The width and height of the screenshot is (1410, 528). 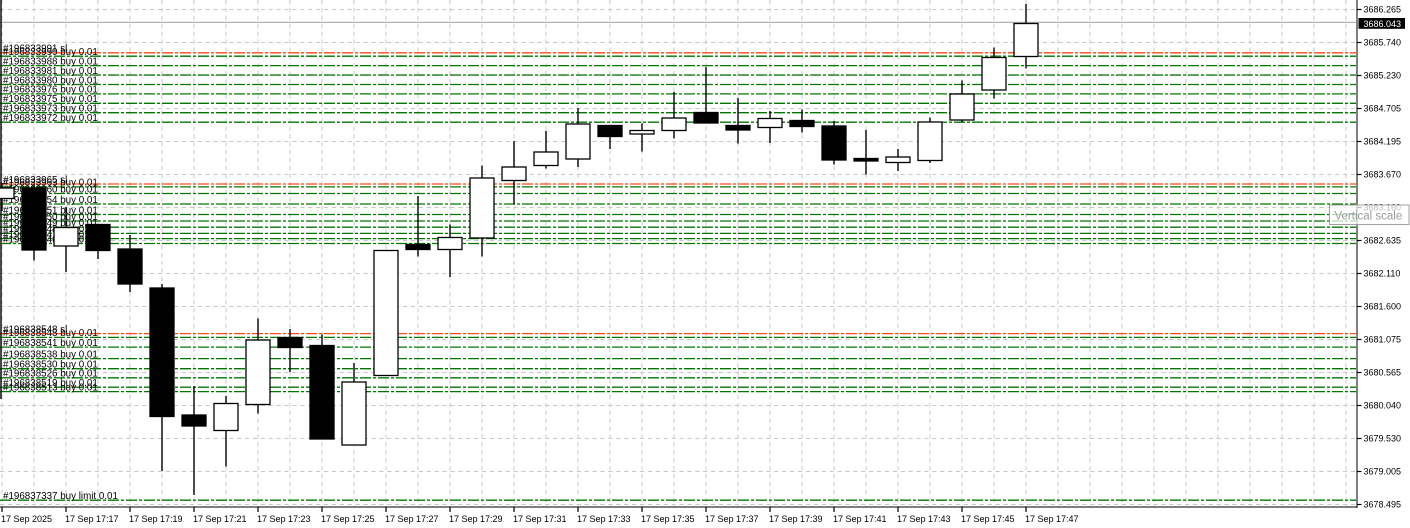 What do you see at coordinates (732, 519) in the screenshot?
I see `svg-text: 17 Sep 17:37` at bounding box center [732, 519].